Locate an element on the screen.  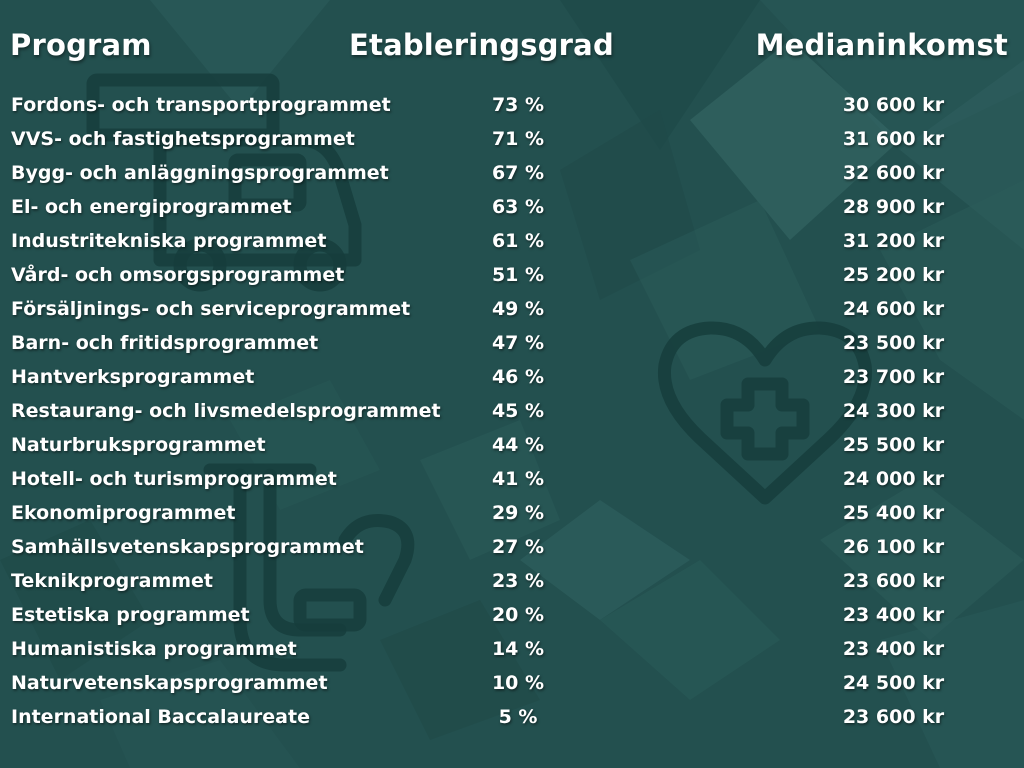
program-name: International Baccalaureate is located at coordinates (160, 717).